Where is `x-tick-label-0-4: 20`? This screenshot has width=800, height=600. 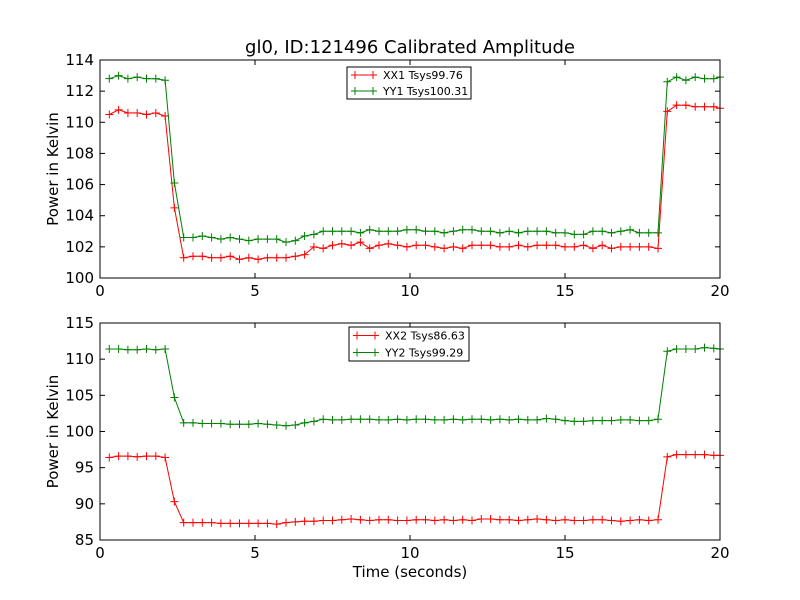 x-tick-label-0-4: 20 is located at coordinates (719, 291).